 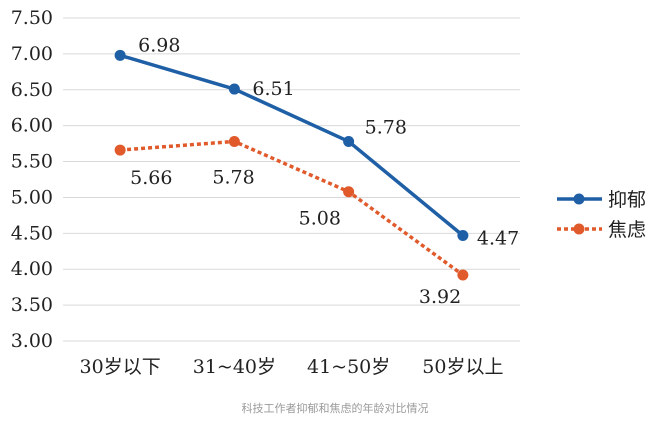 I want to click on data-label-anxiety: 3.92, so click(x=440, y=297).